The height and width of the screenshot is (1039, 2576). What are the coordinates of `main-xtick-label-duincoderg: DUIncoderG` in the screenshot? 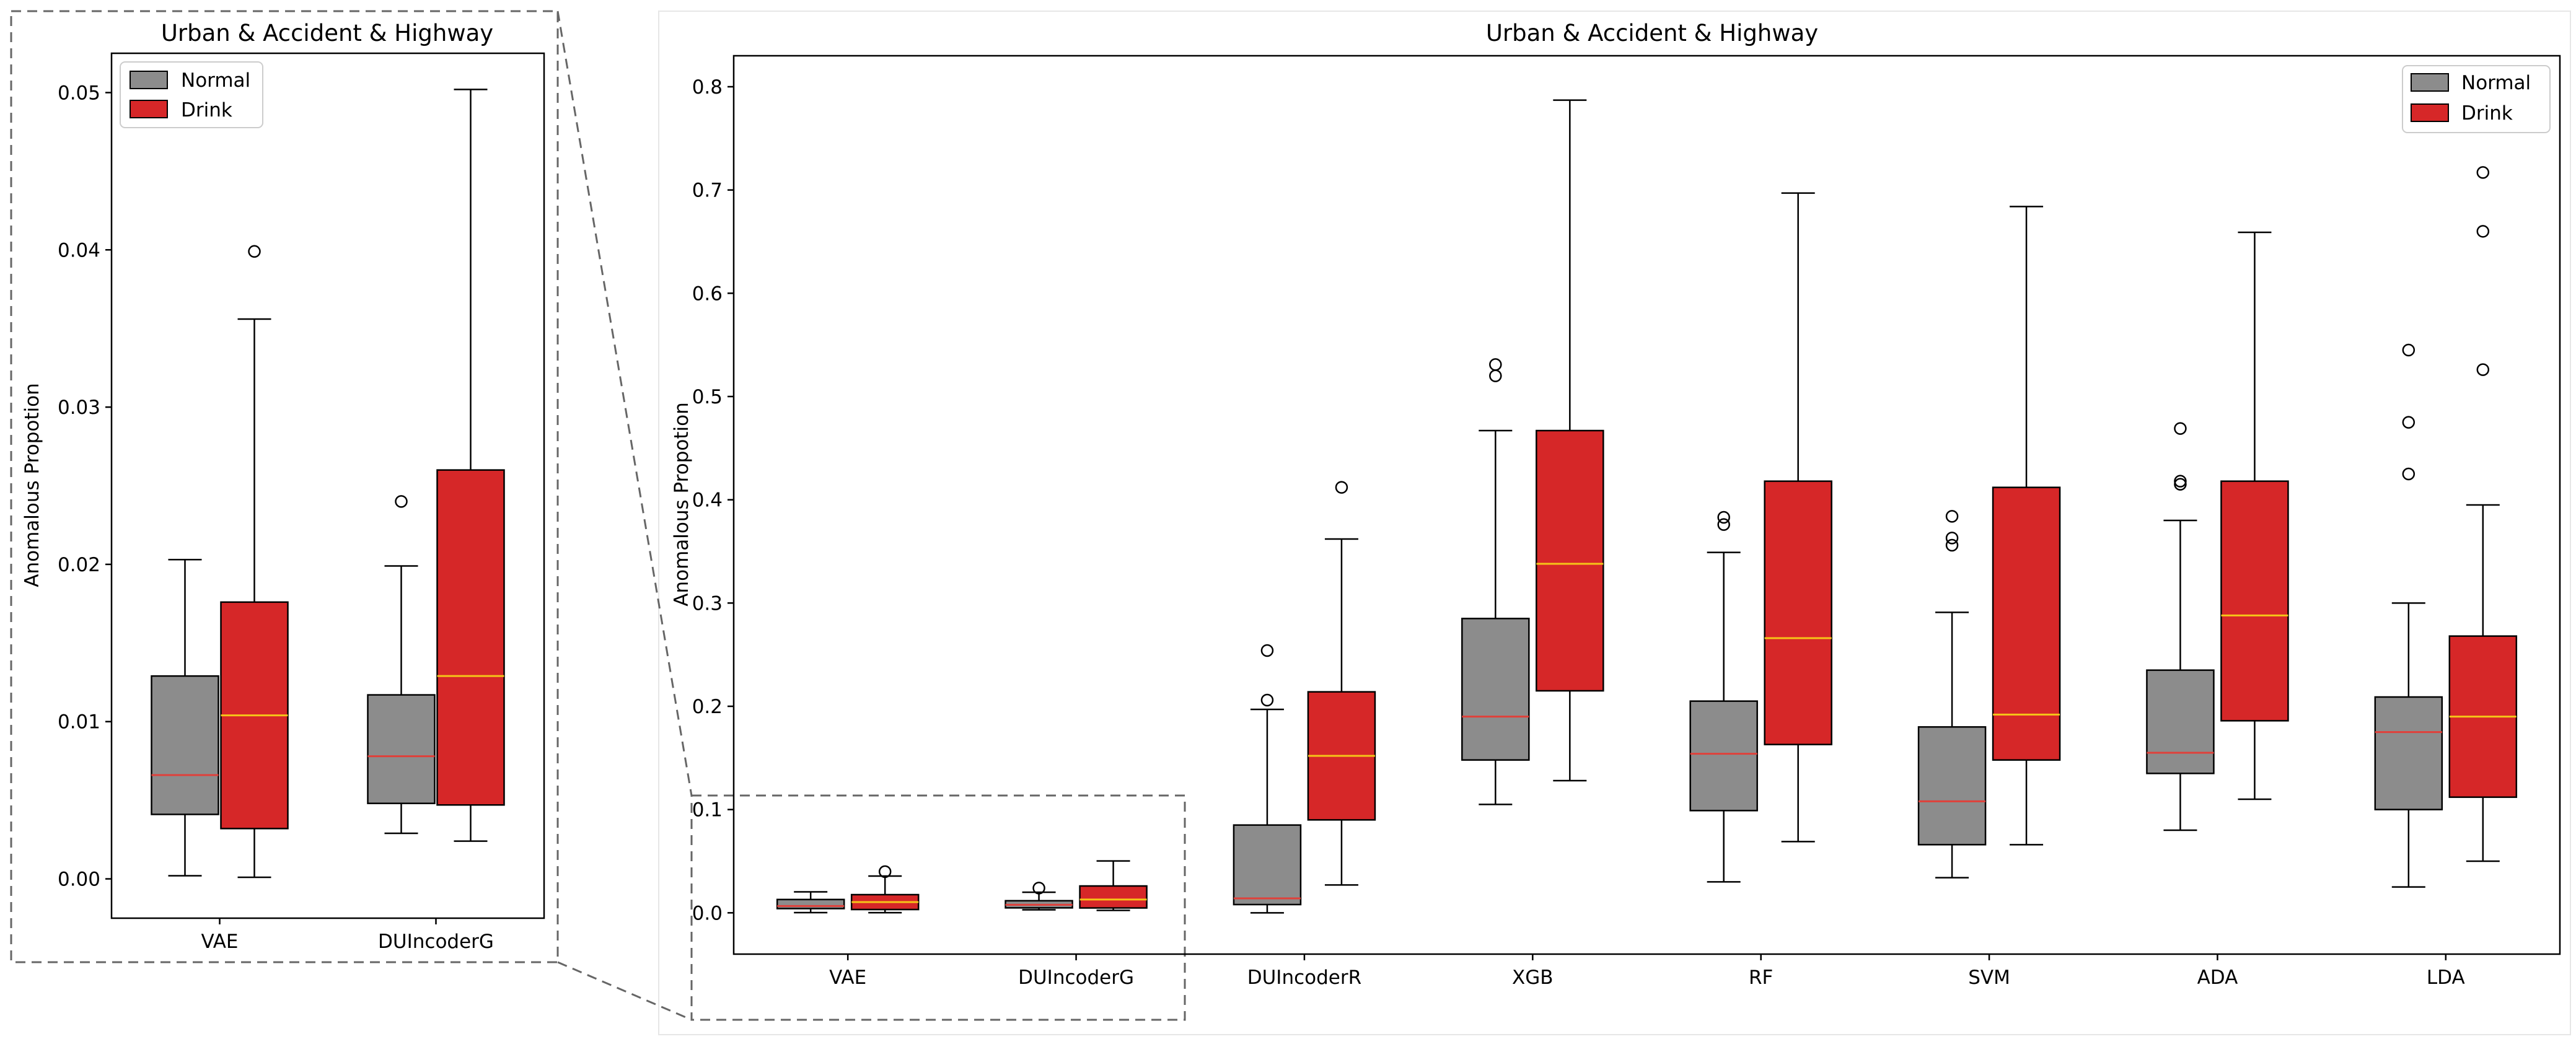 It's located at (1076, 978).